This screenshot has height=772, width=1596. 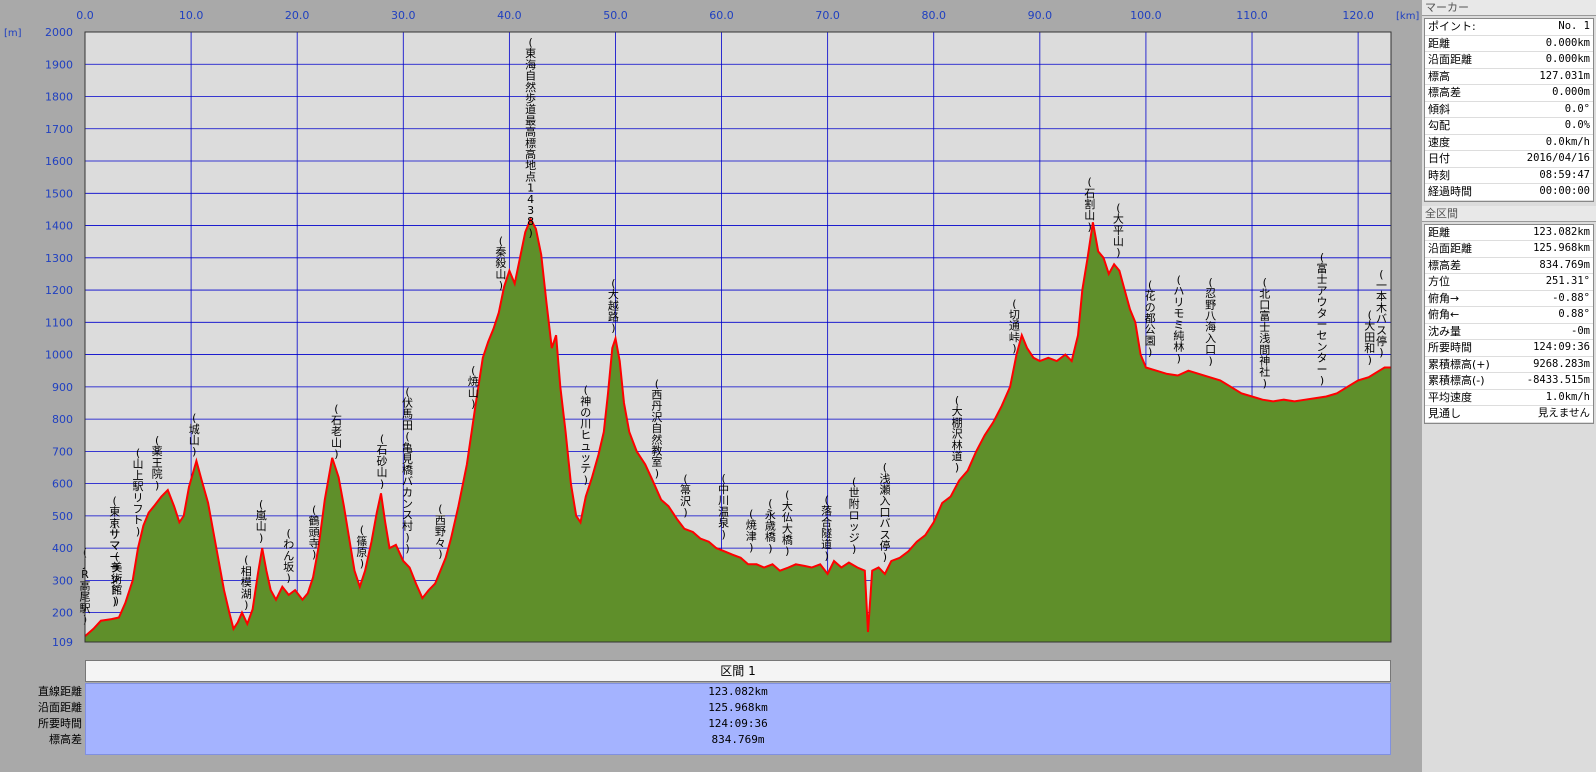 I want to click on info-label: 勾配, so click(x=1439, y=125).